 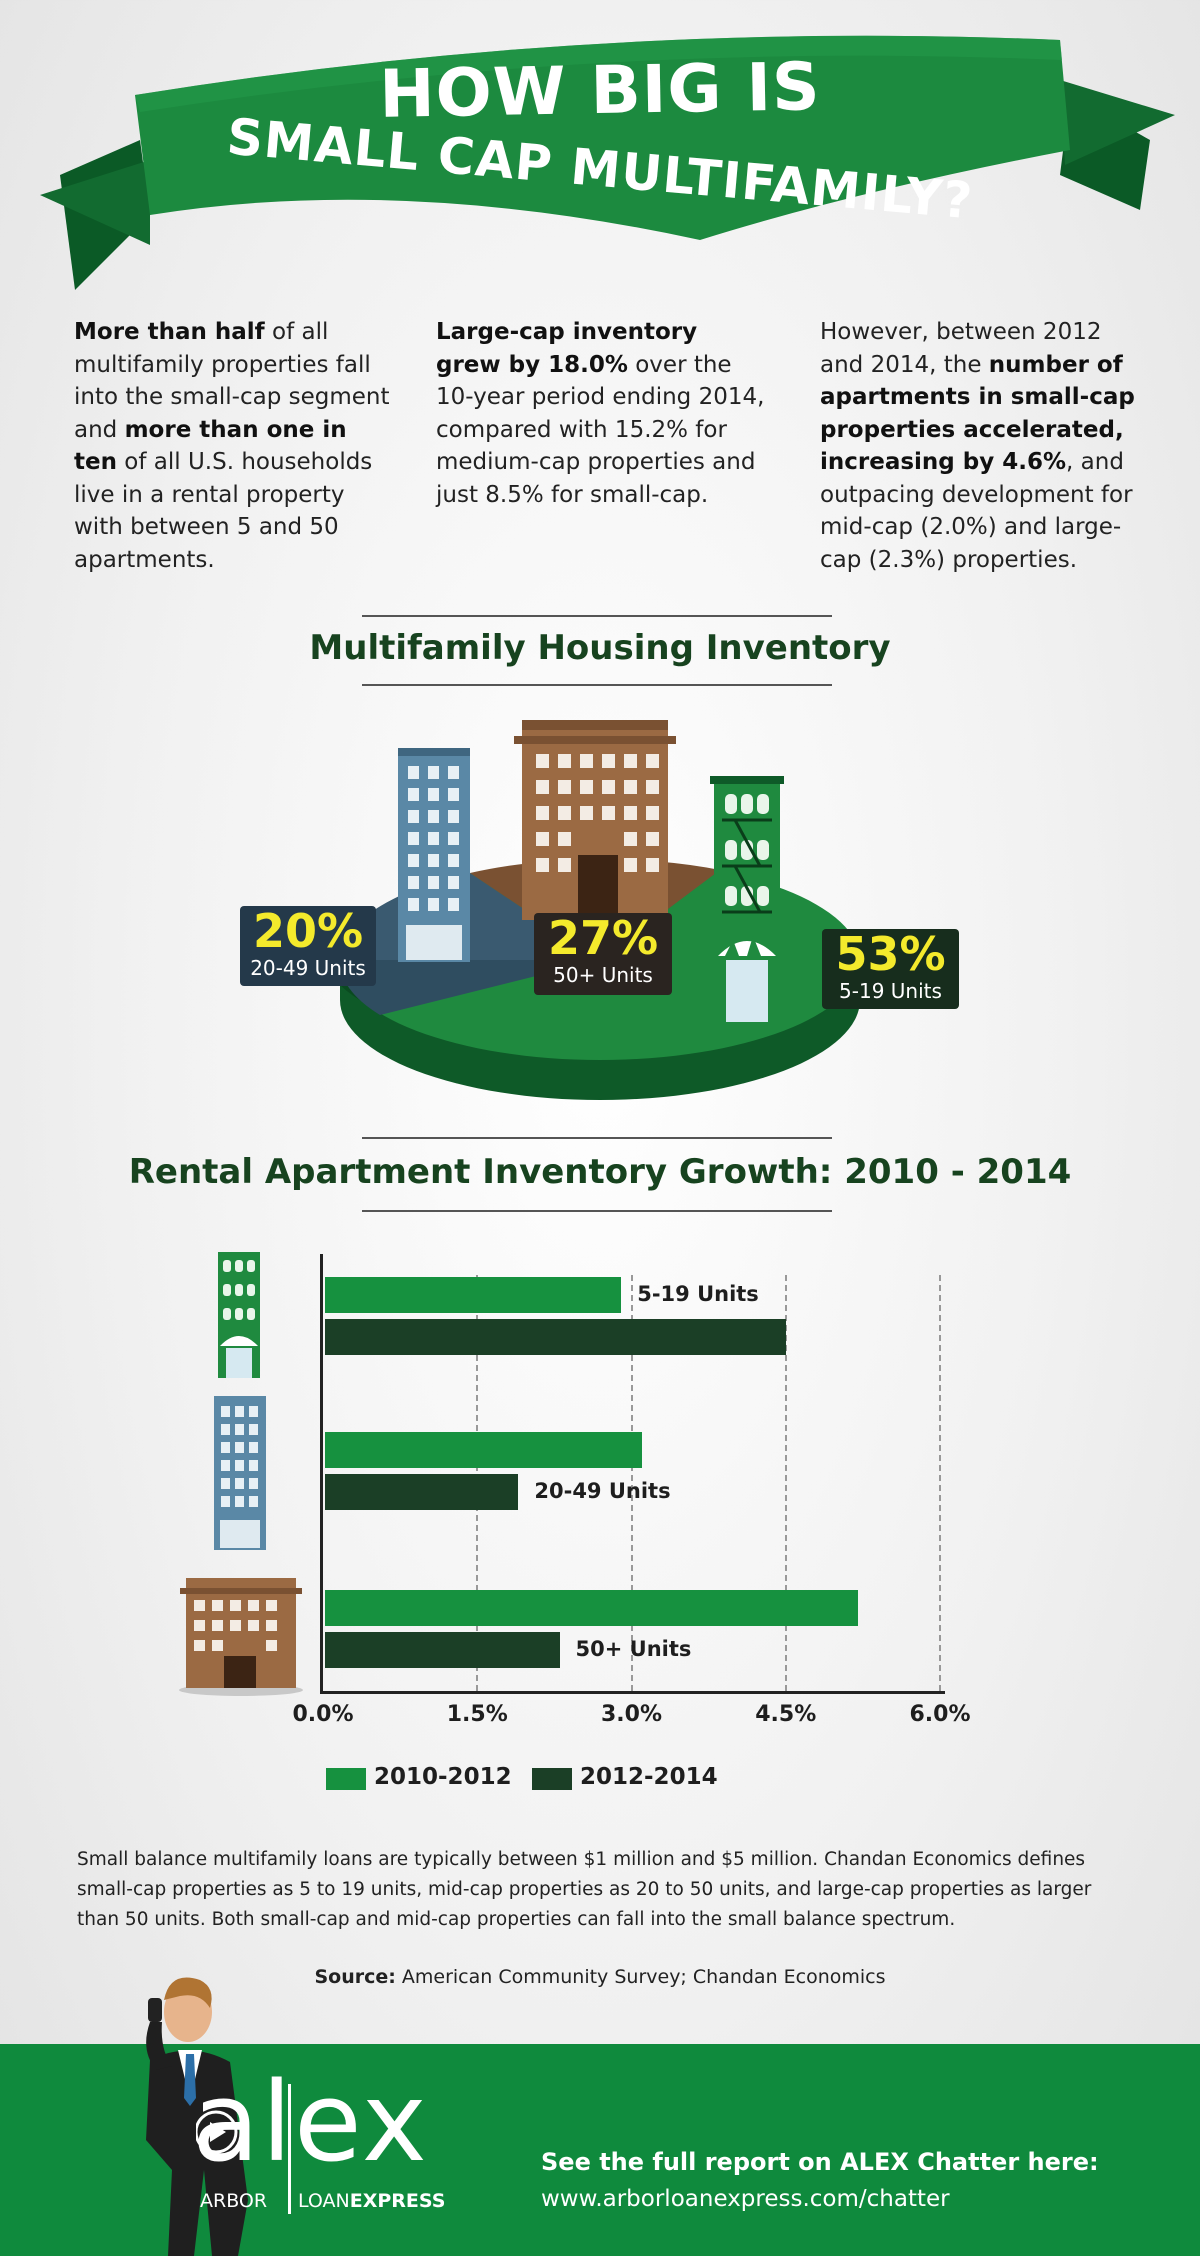 What do you see at coordinates (443, 1777) in the screenshot?
I see `legend-label-2010-2012: 2010-2012` at bounding box center [443, 1777].